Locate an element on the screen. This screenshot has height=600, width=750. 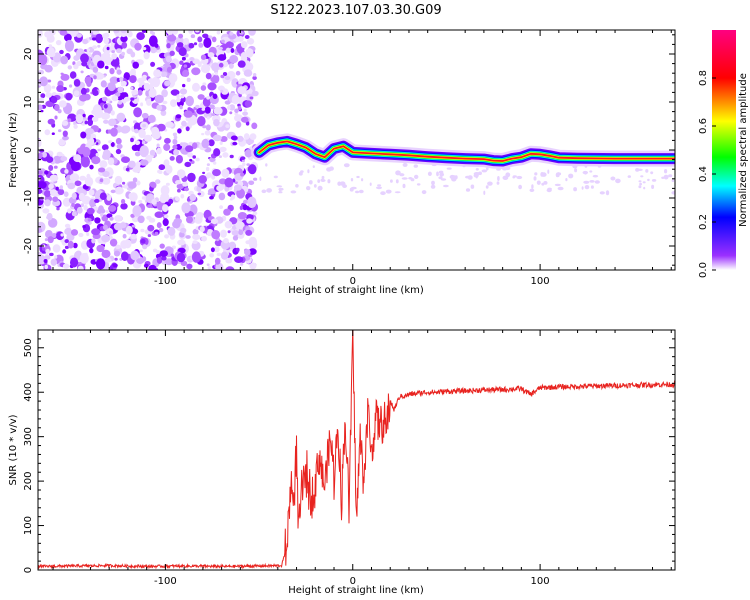
y-tick-label: 20 is located at coordinates (28, 54).